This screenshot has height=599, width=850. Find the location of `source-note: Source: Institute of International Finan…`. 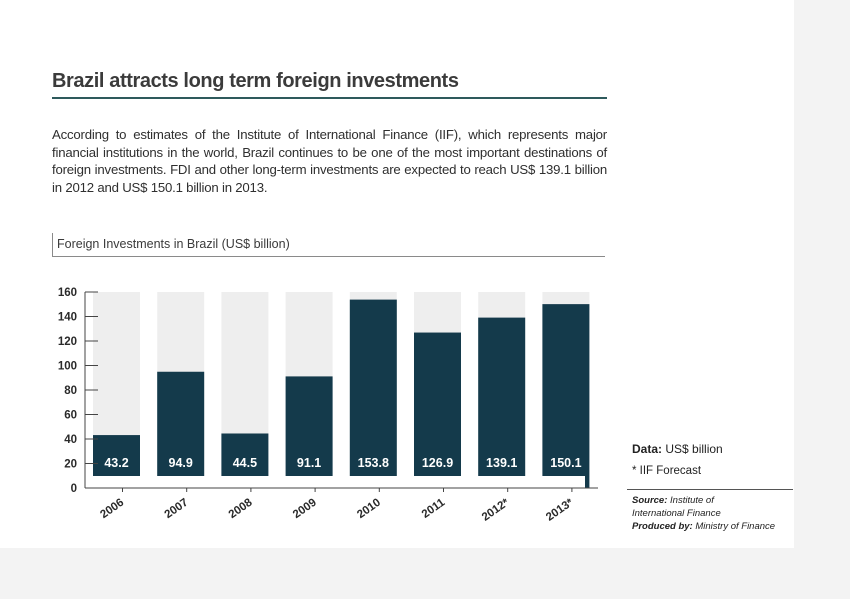

source-note: Source: Institute of International Finan… is located at coordinates (703, 513).